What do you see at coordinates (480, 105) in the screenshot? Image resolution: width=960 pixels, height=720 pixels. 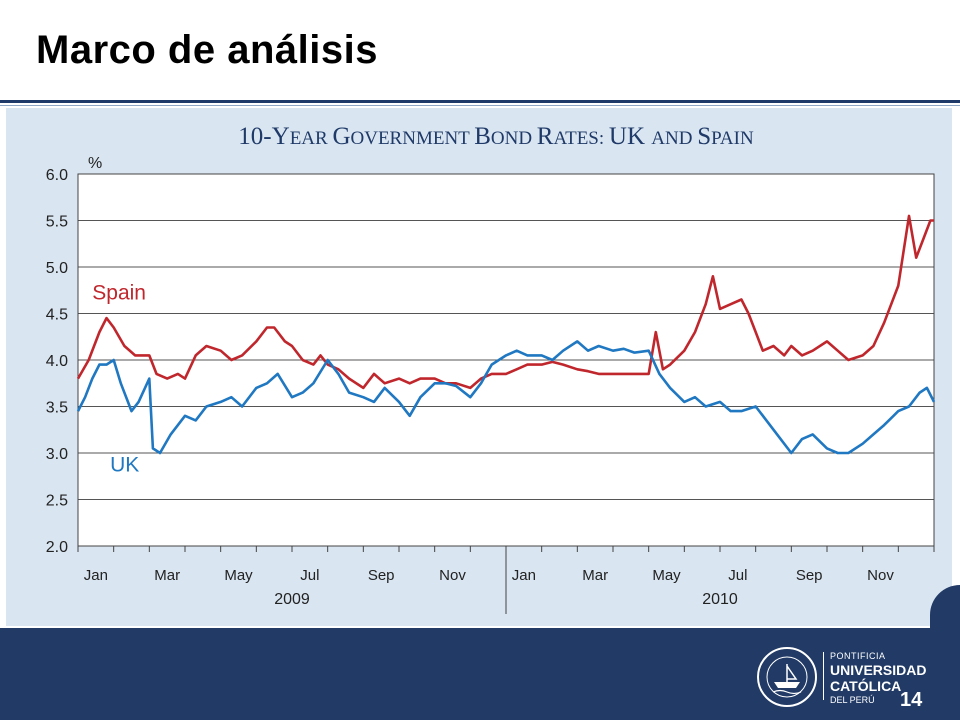 I see `title-underline-thin` at bounding box center [480, 105].